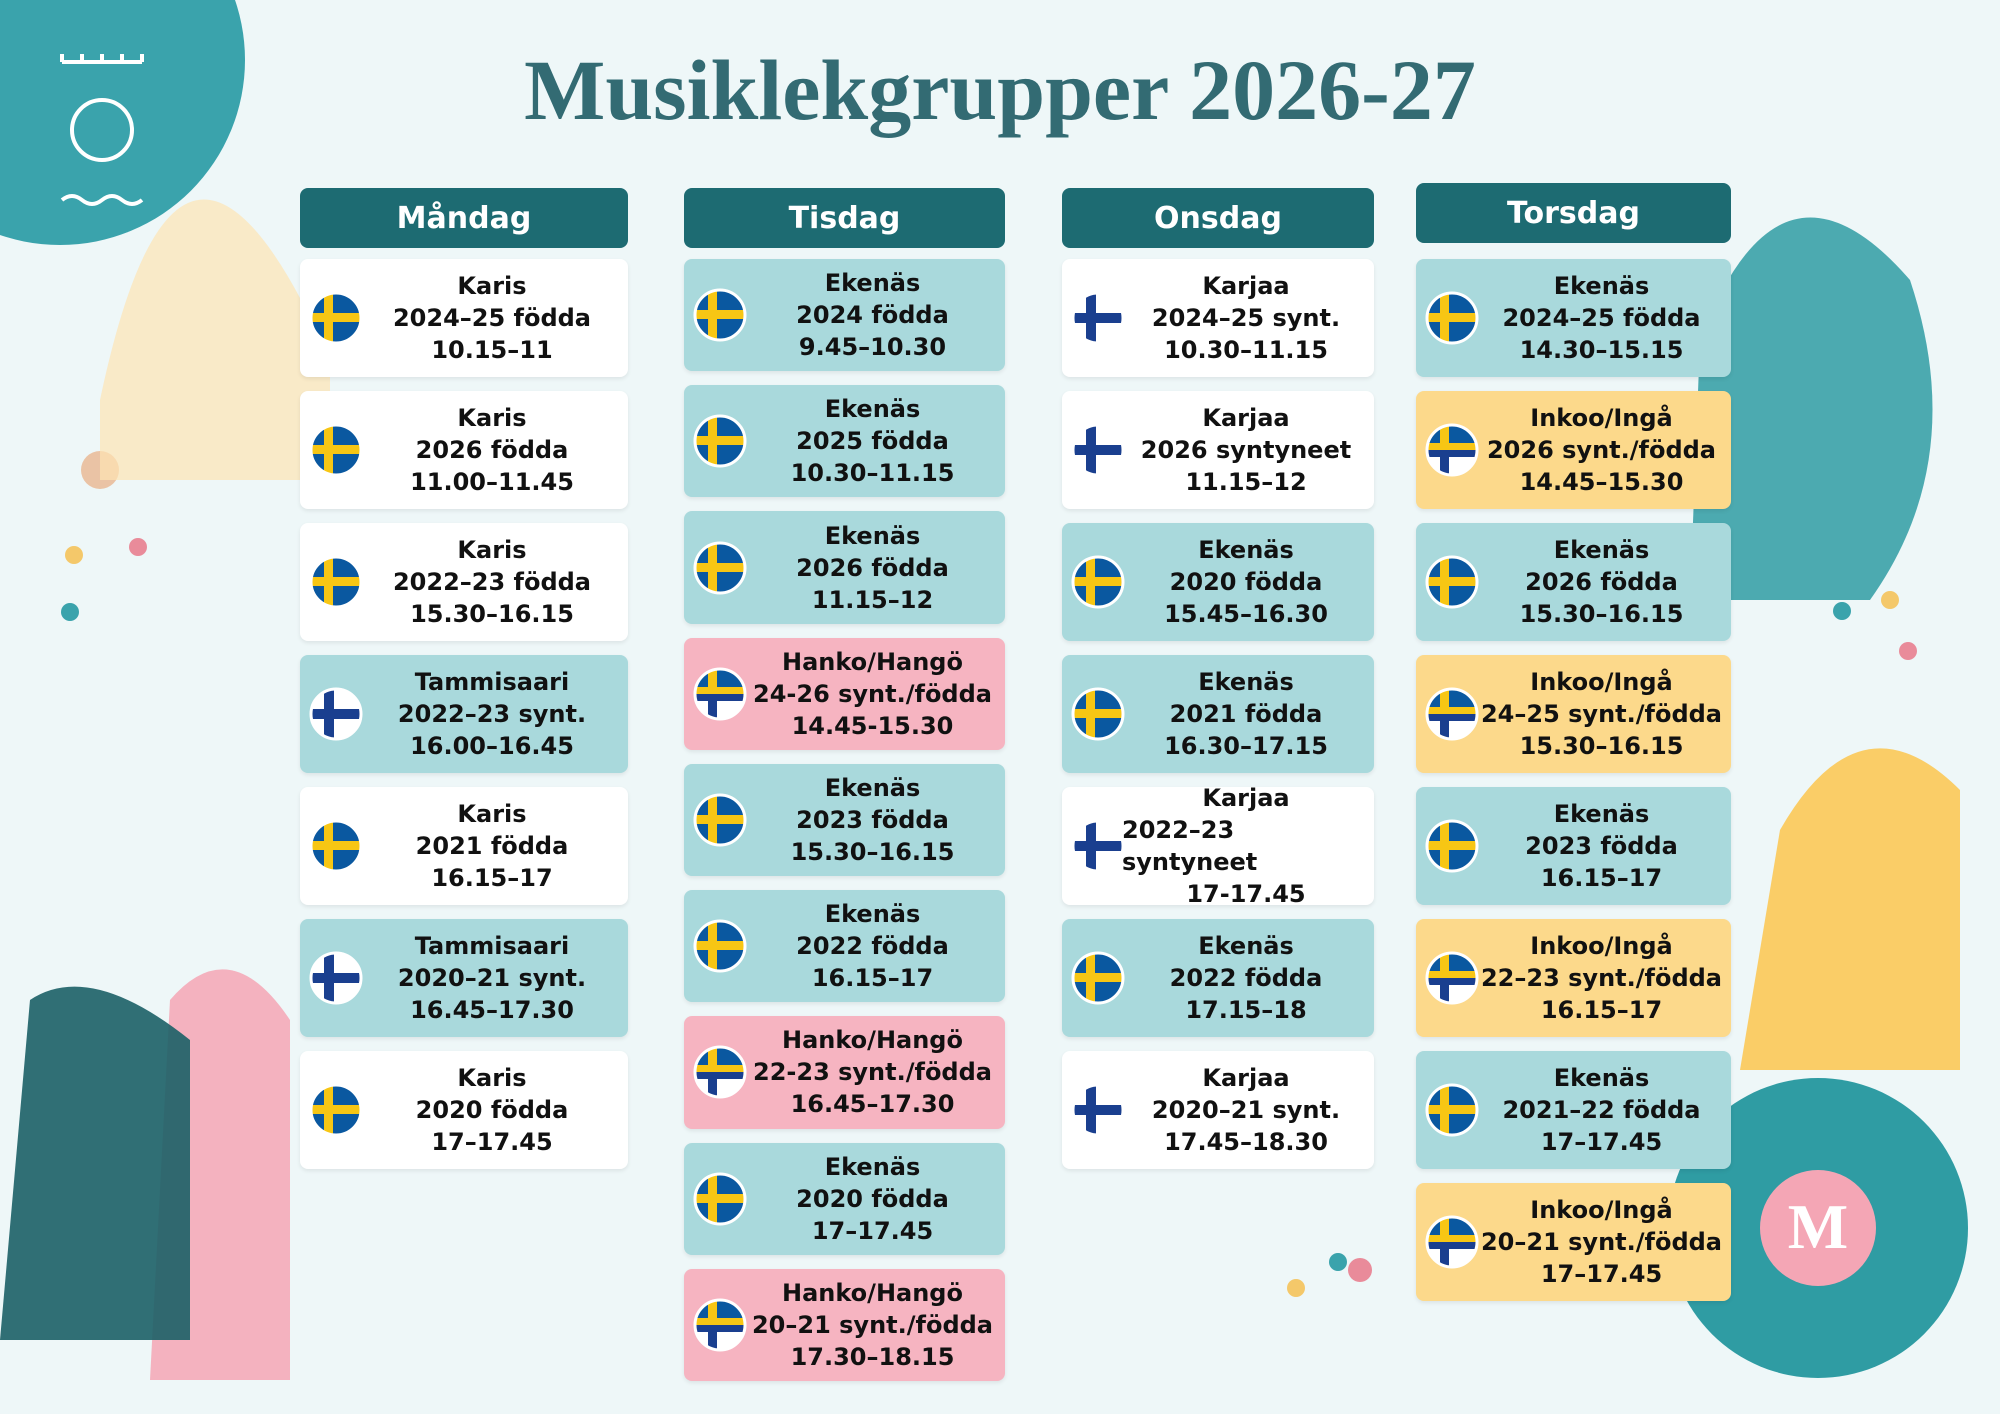  I want to click on group-card: Karis 2024–25 födda 10.15–11, so click(464, 318).